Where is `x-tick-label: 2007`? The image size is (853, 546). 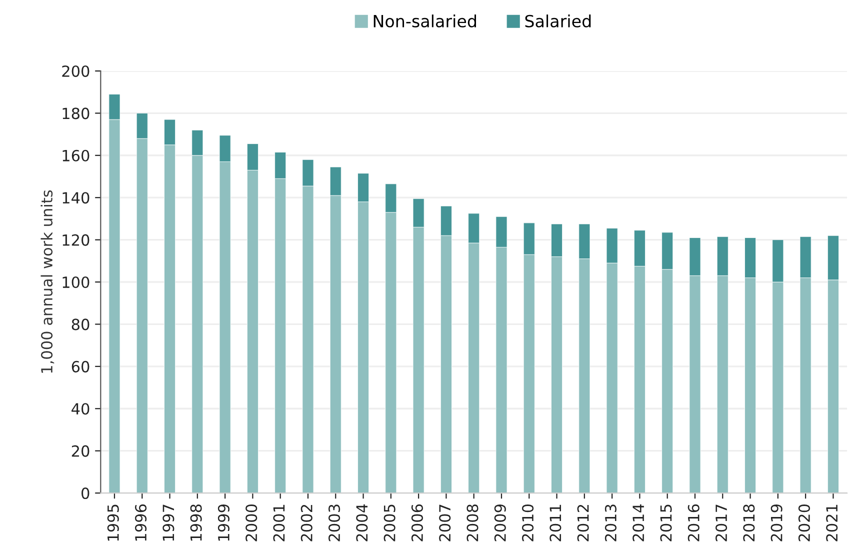 x-tick-label: 2007 is located at coordinates (445, 523).